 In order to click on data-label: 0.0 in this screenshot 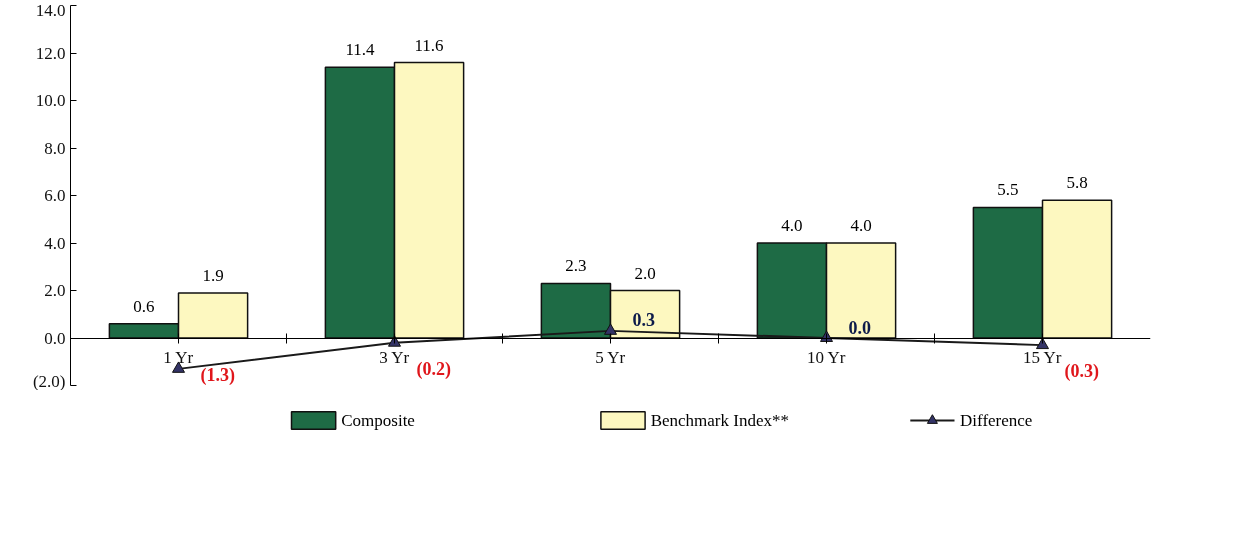, I will do `click(859, 327)`.